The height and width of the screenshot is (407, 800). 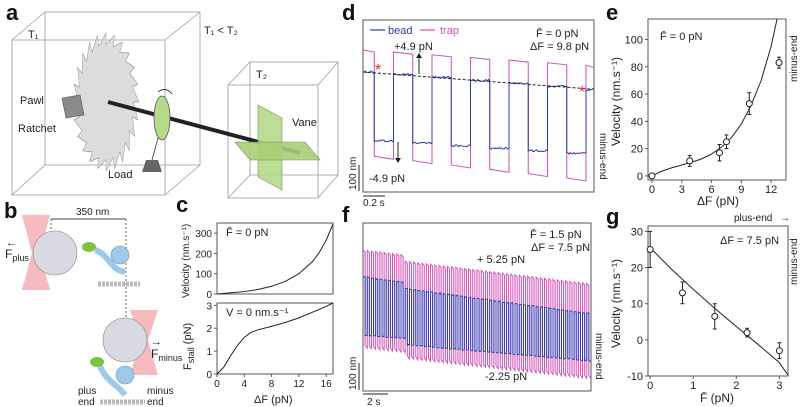 What do you see at coordinates (378, 70) in the screenshot?
I see `asterisk-start: *` at bounding box center [378, 70].